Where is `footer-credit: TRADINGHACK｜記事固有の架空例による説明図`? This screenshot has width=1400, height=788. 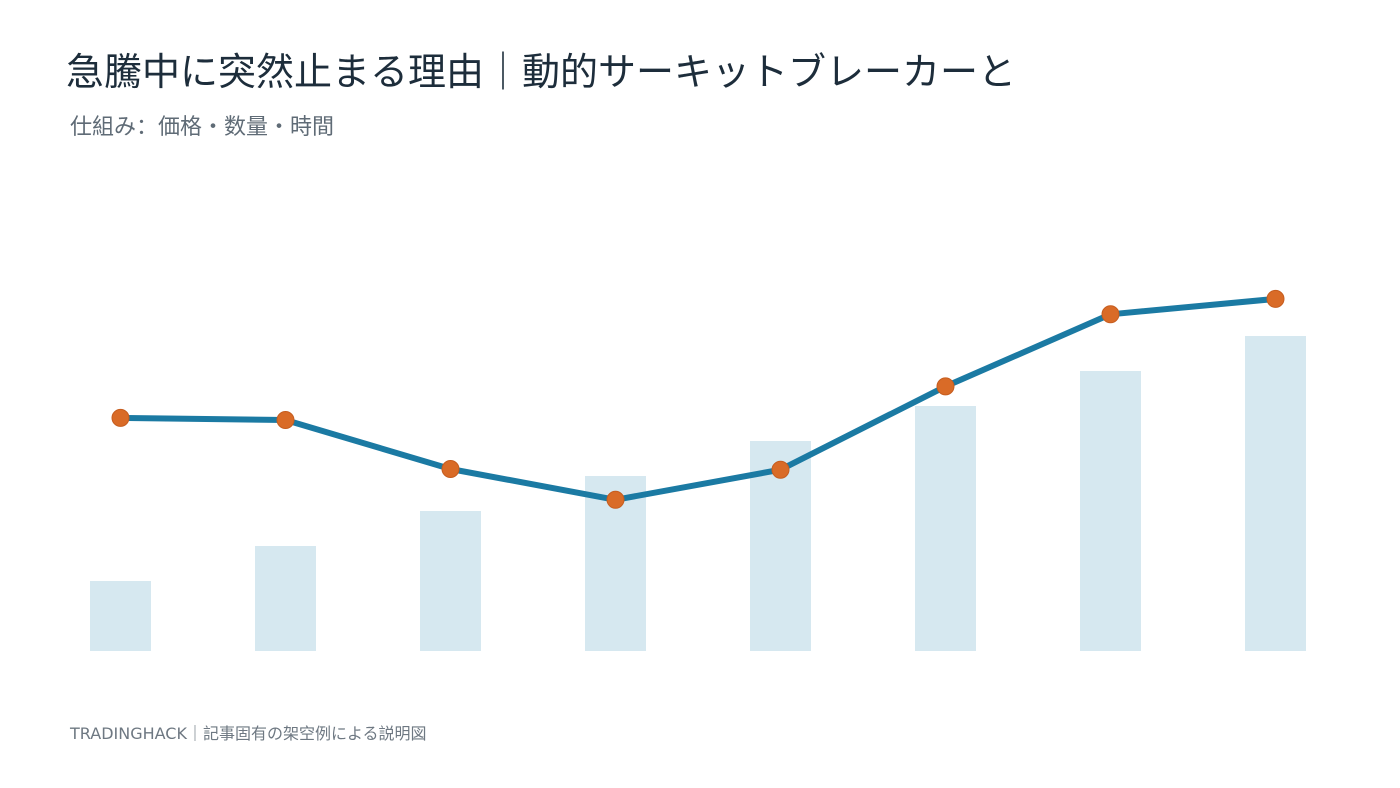 footer-credit: TRADINGHACK｜記事固有の架空例による説明図 is located at coordinates (248, 733).